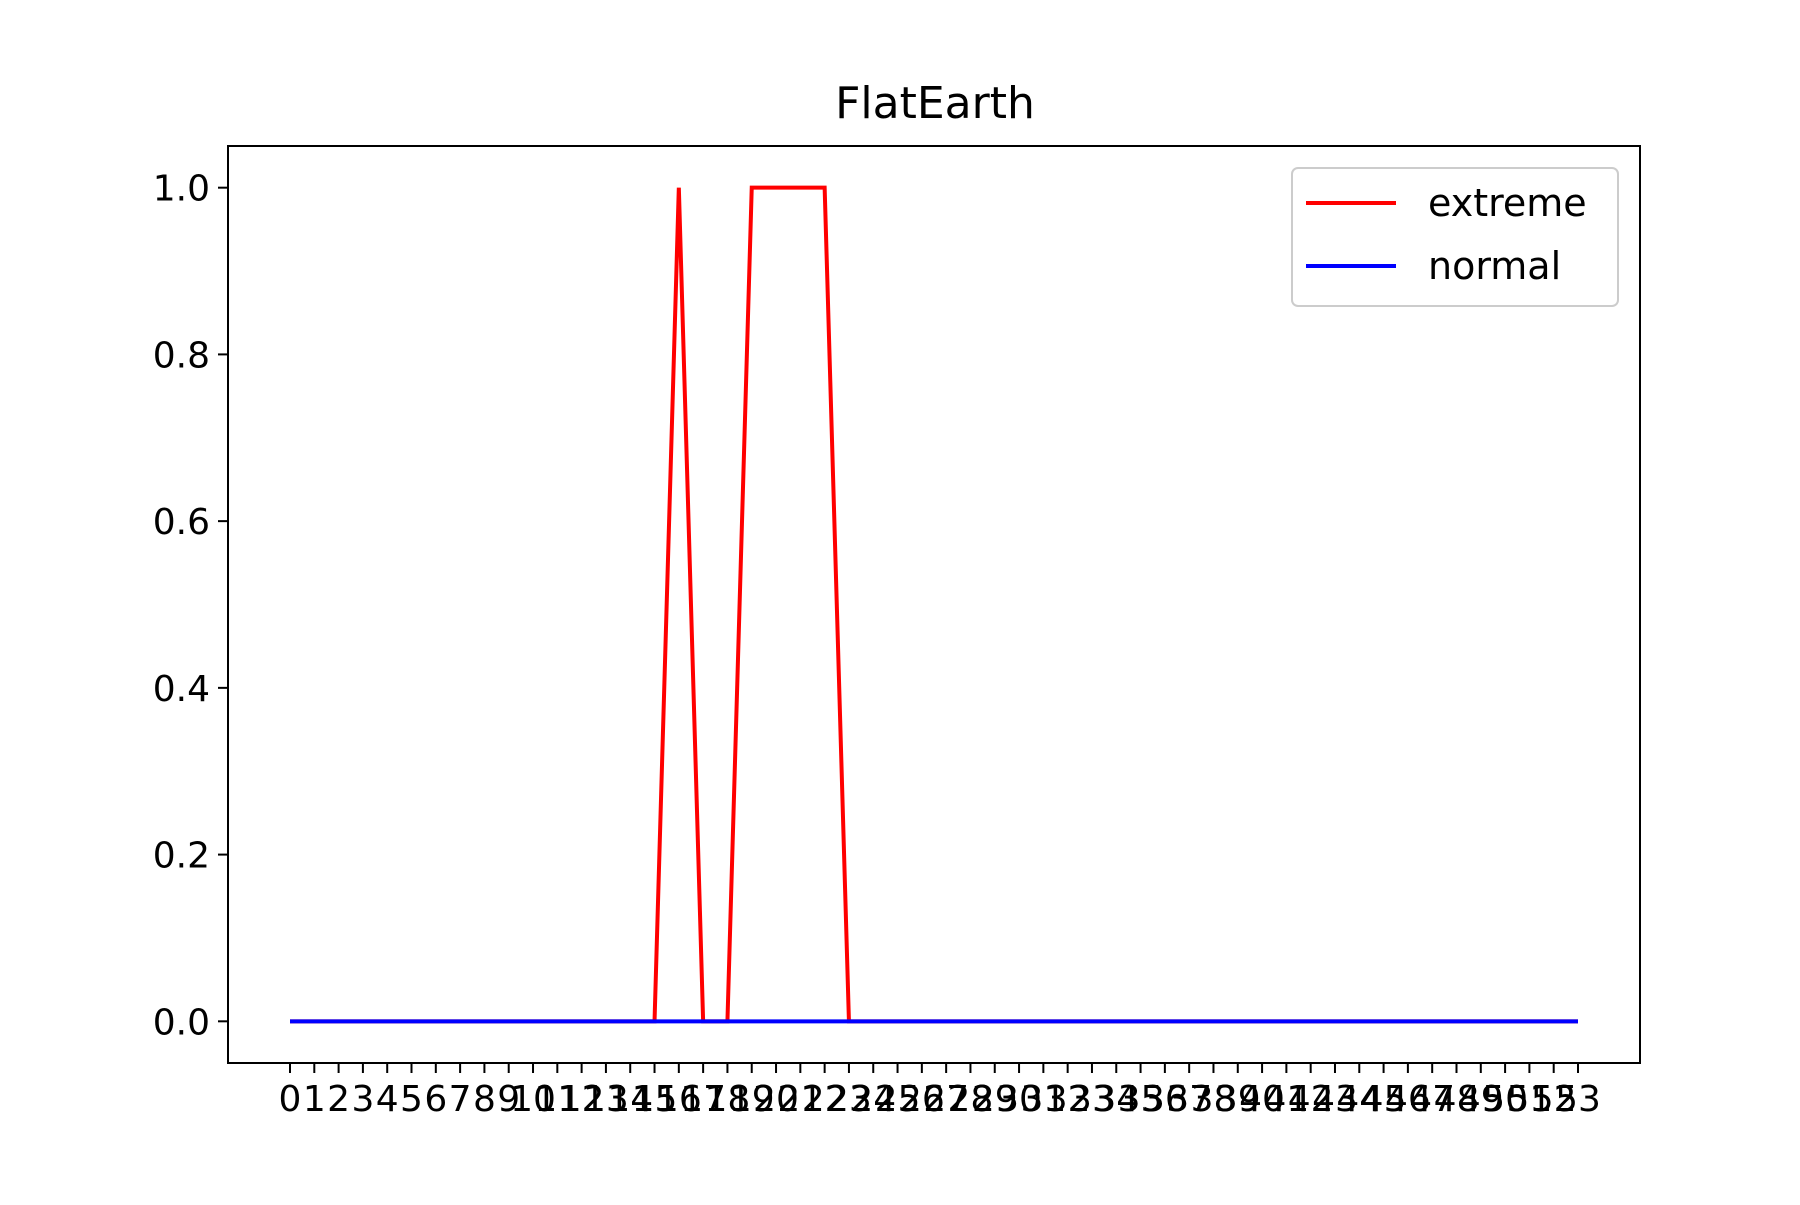  I want to click on legend: extreme normal, so click(1455, 237).